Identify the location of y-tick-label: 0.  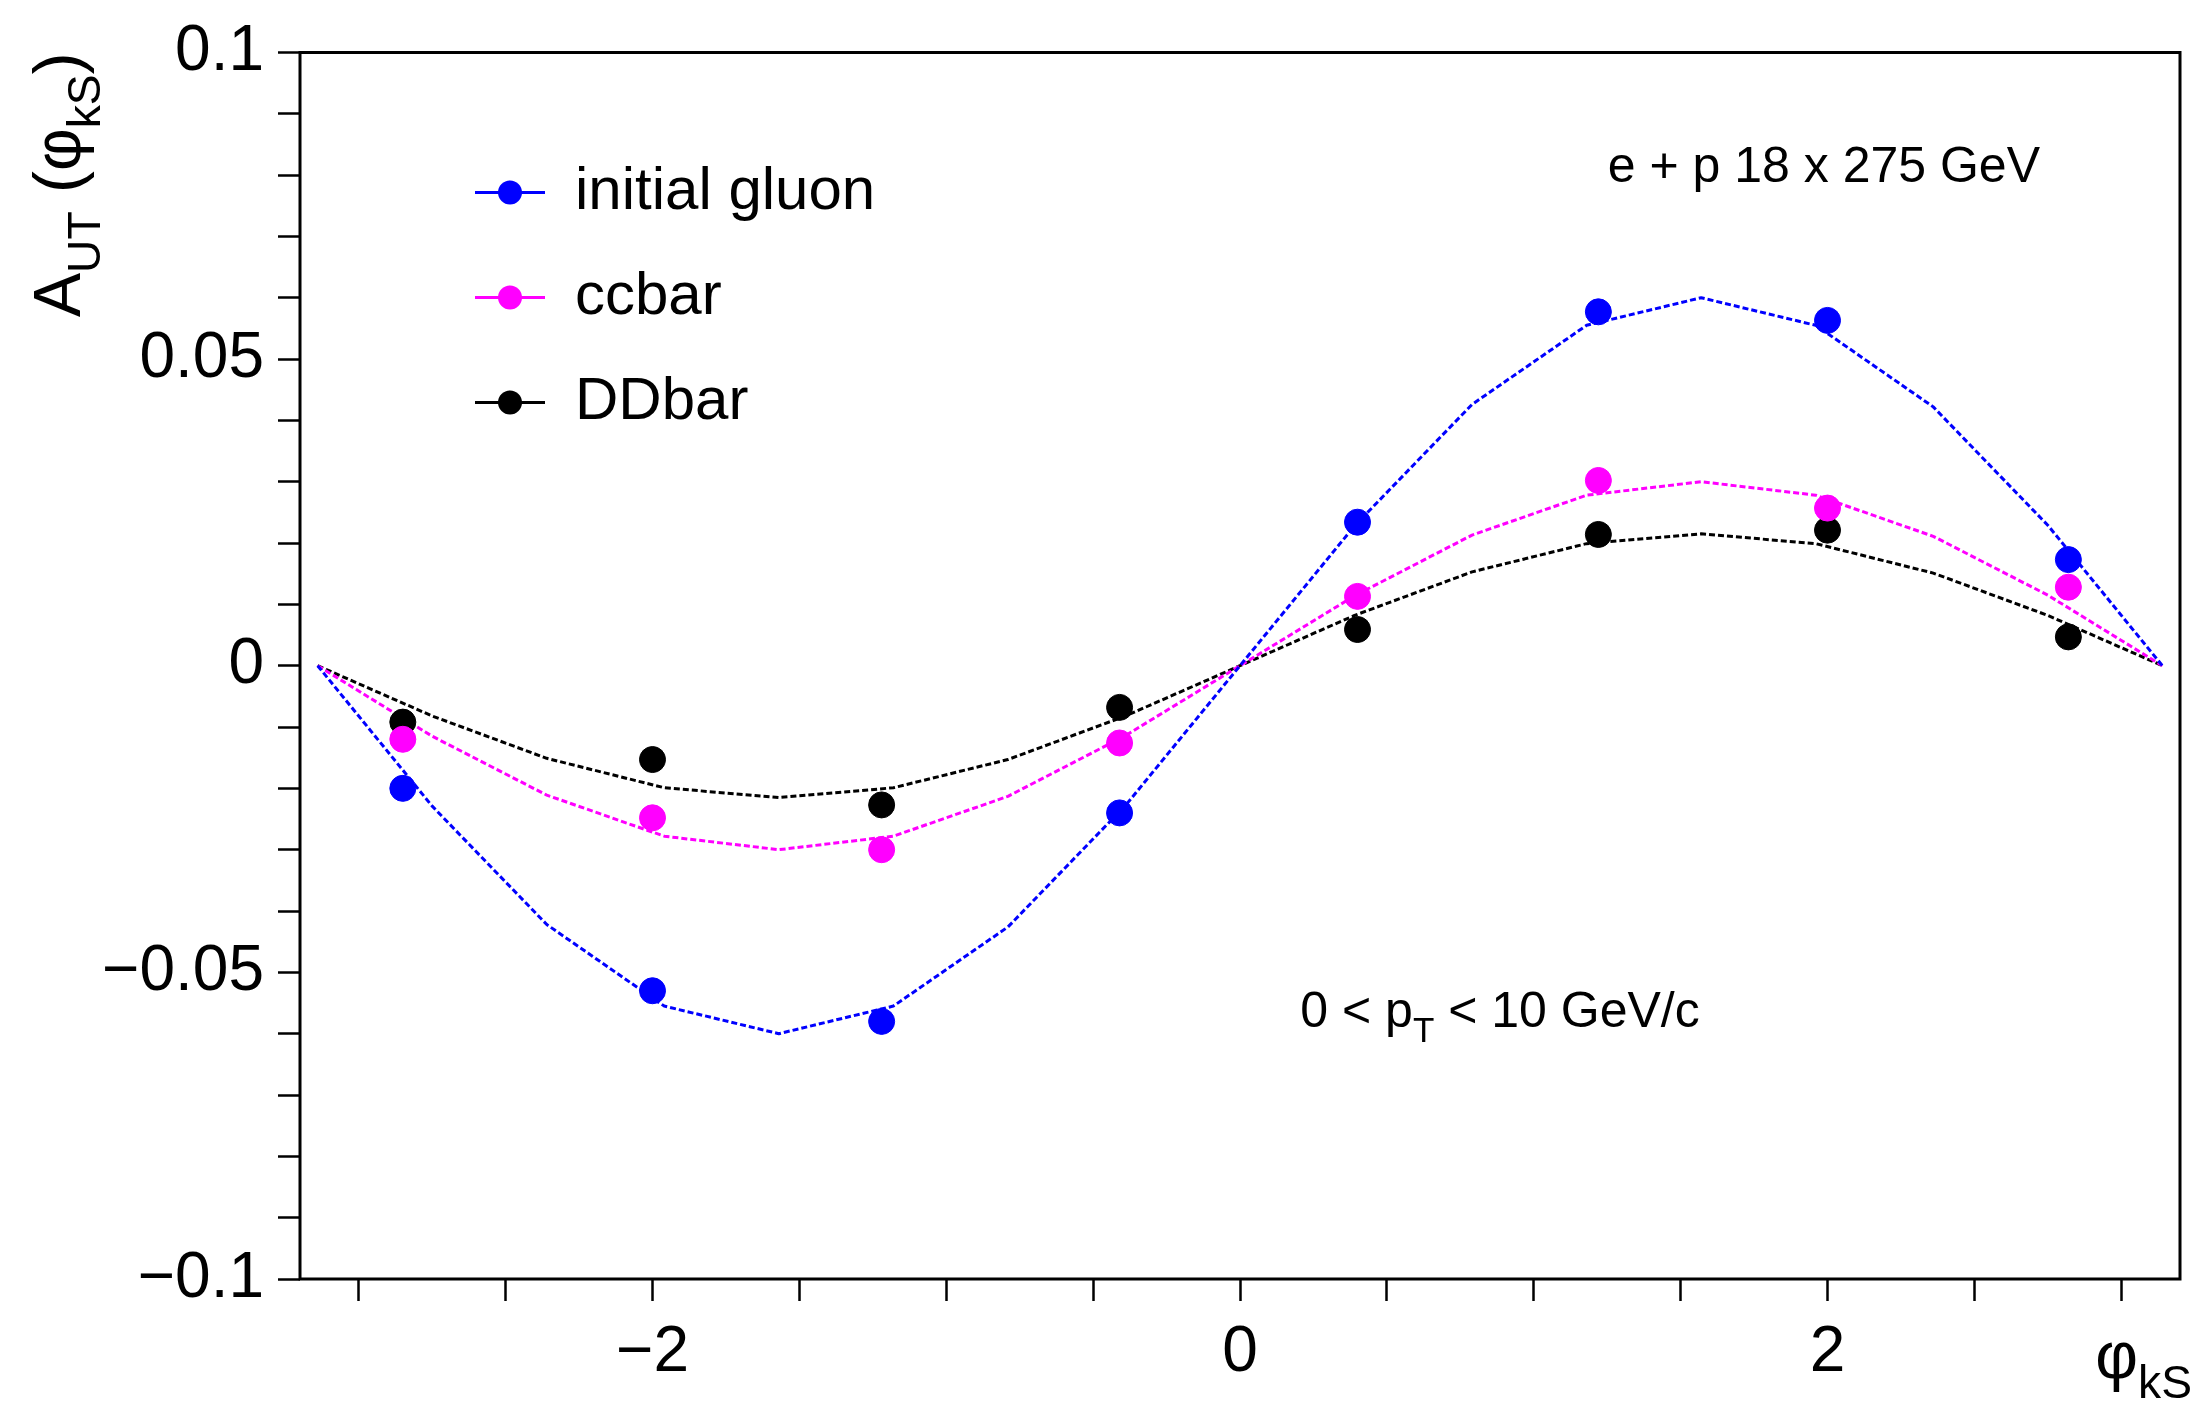
(246, 661).